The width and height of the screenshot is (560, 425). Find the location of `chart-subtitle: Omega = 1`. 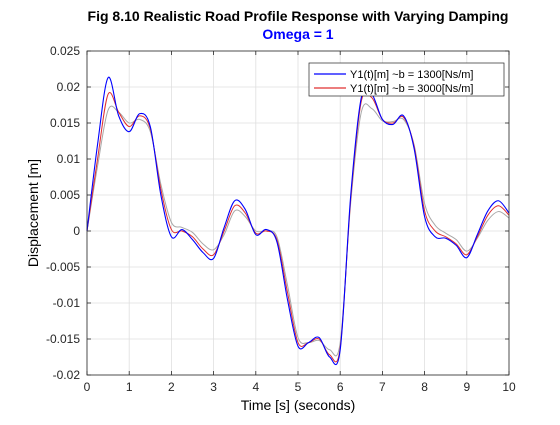

chart-subtitle: Omega = 1 is located at coordinates (297, 34).